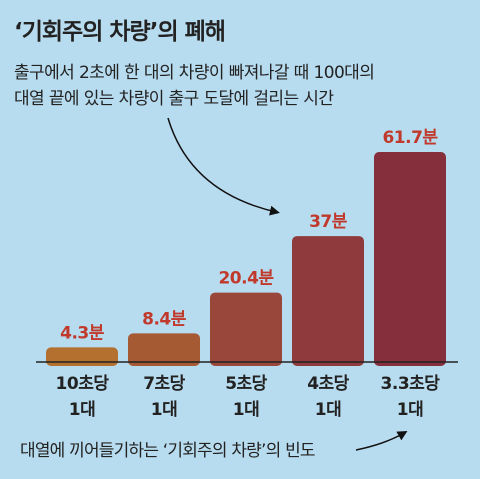 The width and height of the screenshot is (480, 479). I want to click on bar-value-label-2: 8.4분, so click(164, 319).